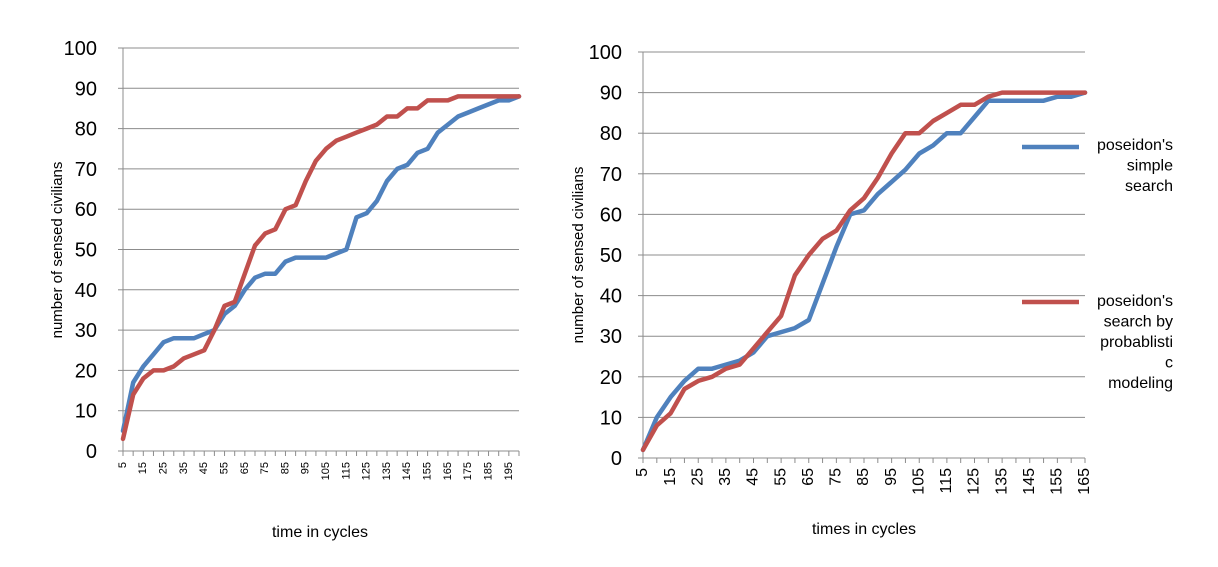 The image size is (1218, 567). What do you see at coordinates (468, 471) in the screenshot?
I see `x-tick-label: 175` at bounding box center [468, 471].